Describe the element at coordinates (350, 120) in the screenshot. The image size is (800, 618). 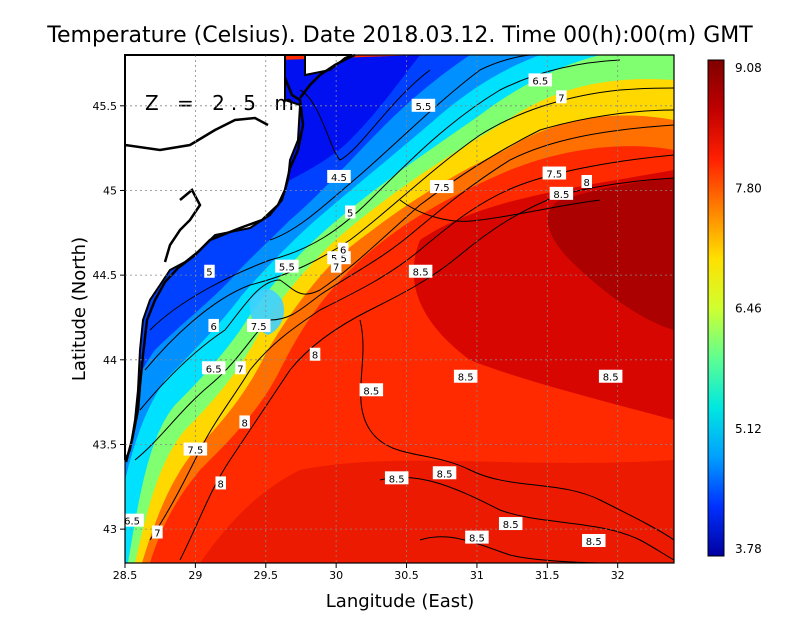
I see `band-deepblue` at that location.